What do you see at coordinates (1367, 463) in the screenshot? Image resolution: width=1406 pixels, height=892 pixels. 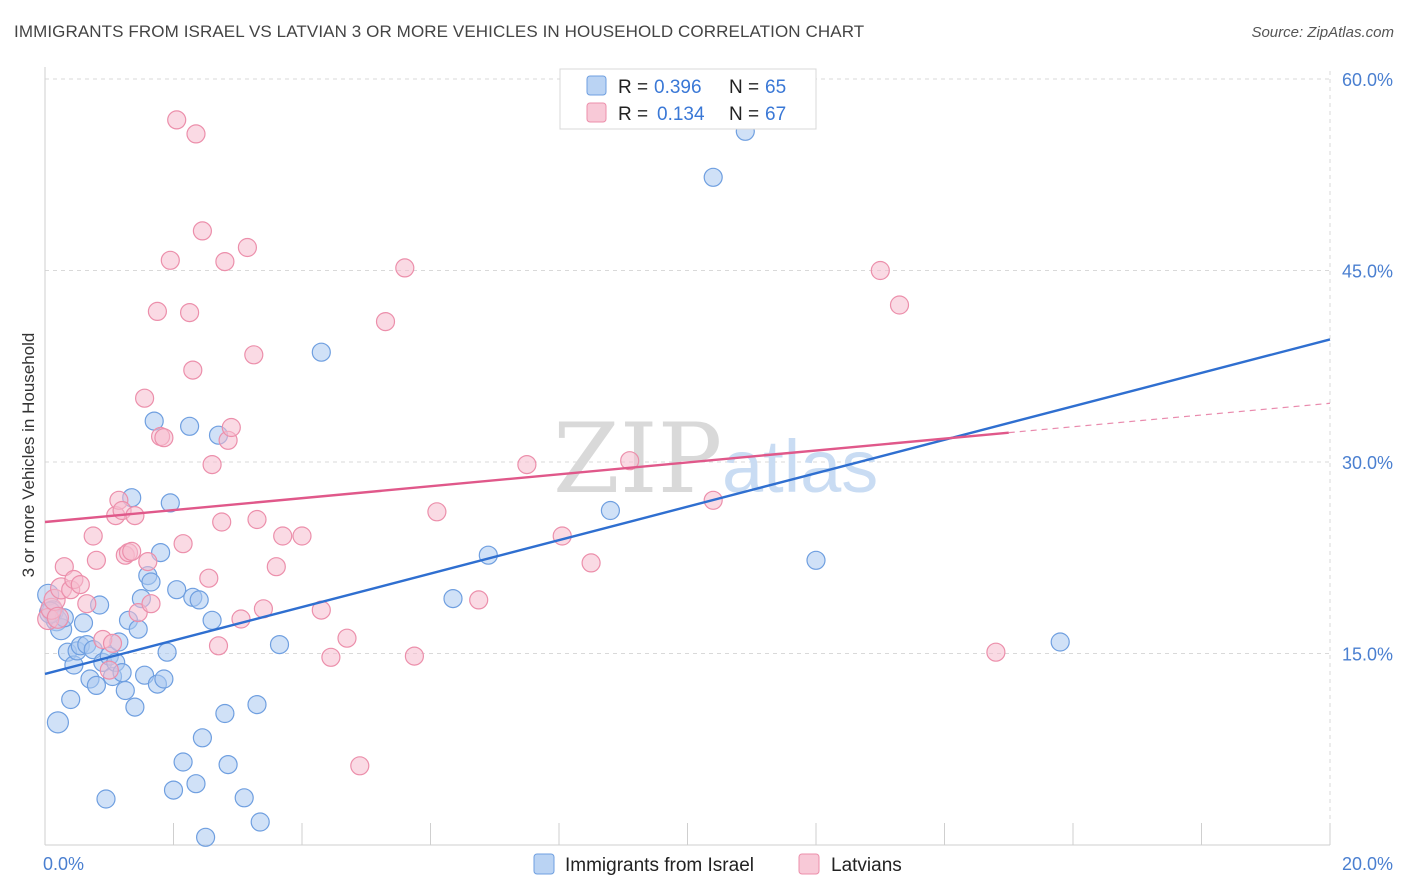 I see `y-tick-label: 30.0%` at bounding box center [1367, 463].